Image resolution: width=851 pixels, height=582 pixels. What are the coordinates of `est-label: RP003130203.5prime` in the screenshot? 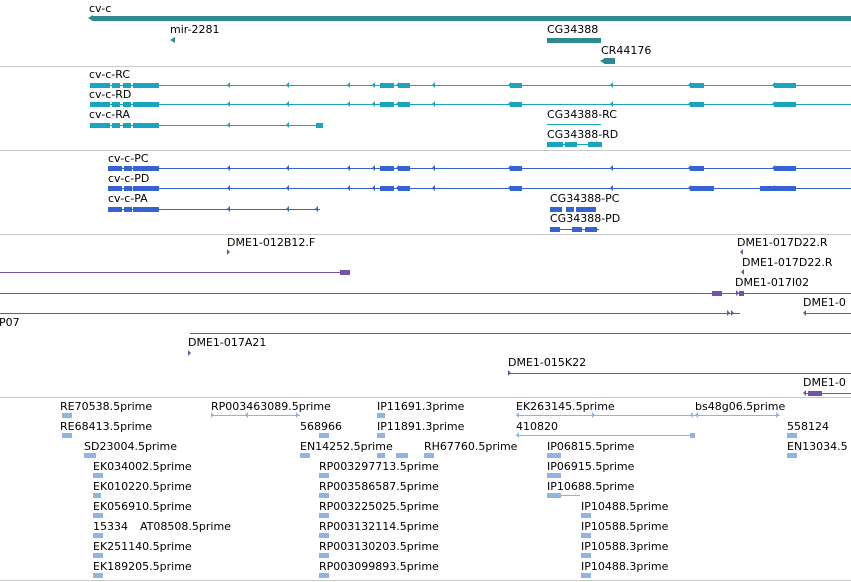 It's located at (379, 546).